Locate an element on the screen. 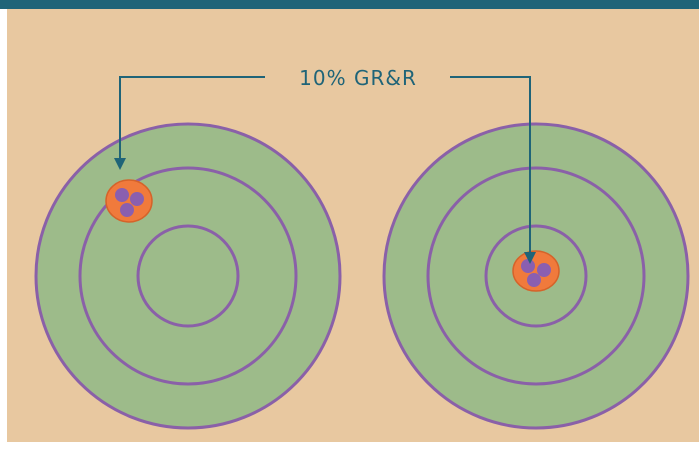 The height and width of the screenshot is (473, 699). arrow-head-left is located at coordinates (120, 164).